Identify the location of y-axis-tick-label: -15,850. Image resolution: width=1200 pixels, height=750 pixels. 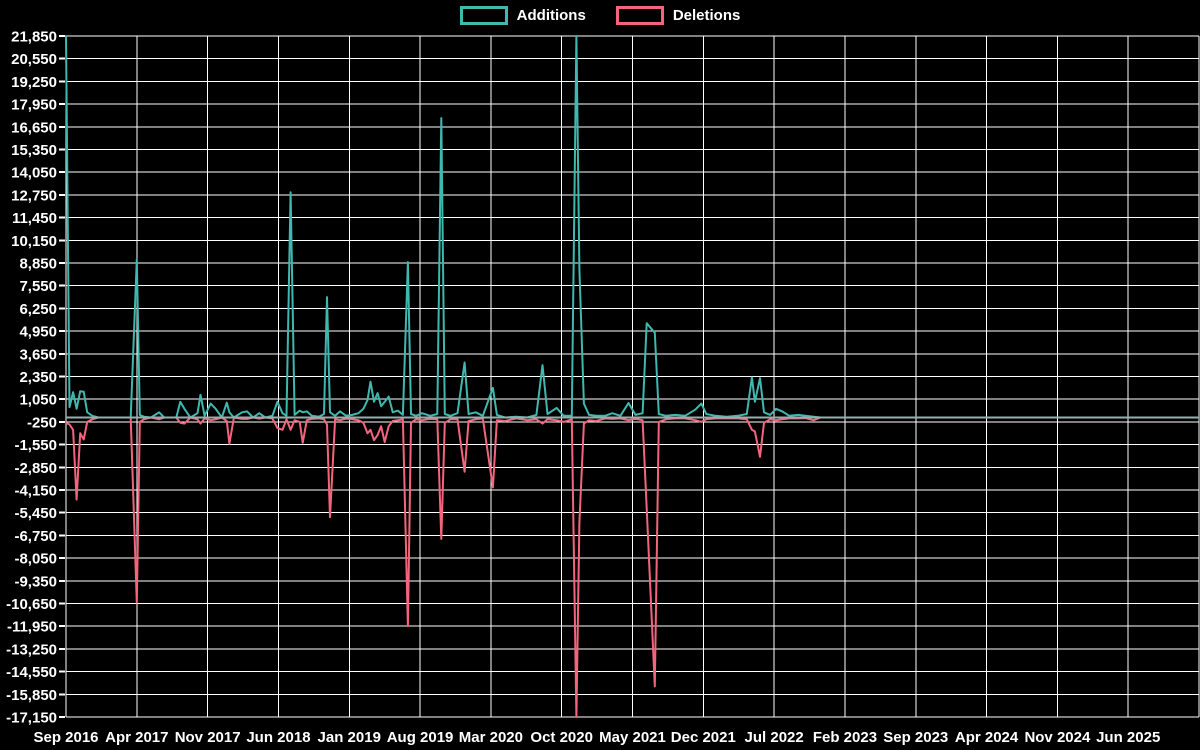
(31, 695).